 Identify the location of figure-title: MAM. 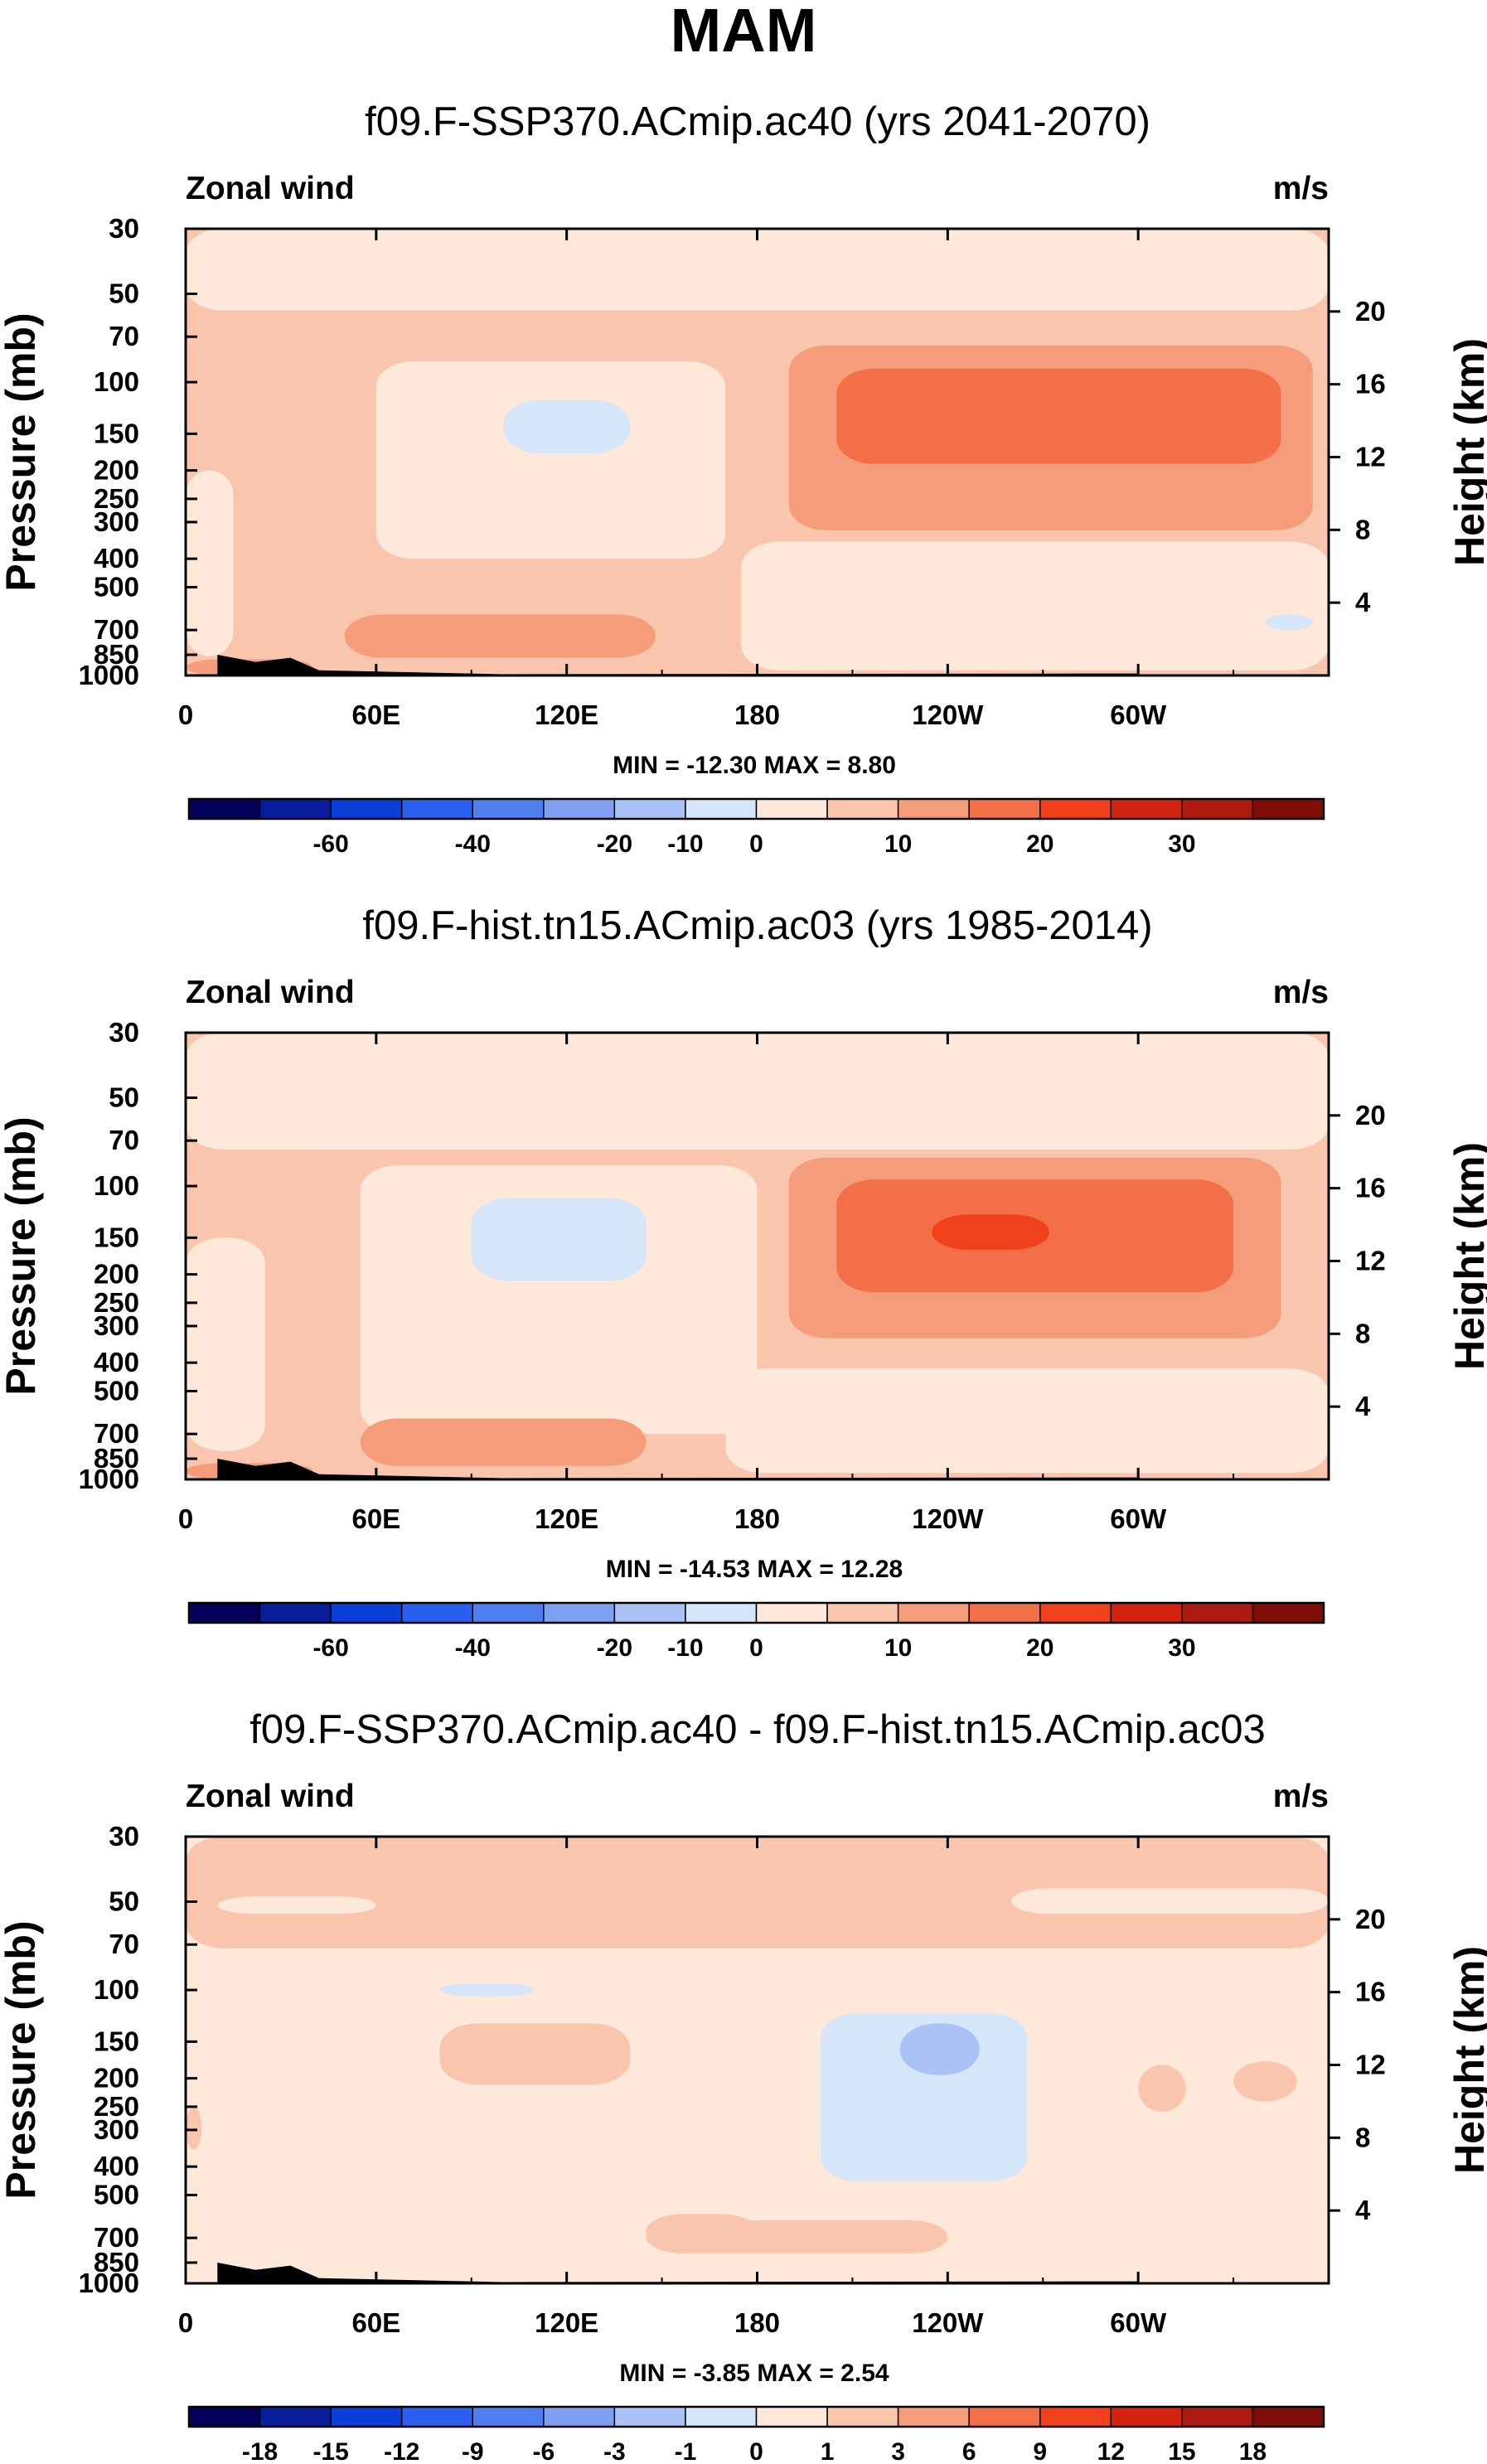
(744, 32).